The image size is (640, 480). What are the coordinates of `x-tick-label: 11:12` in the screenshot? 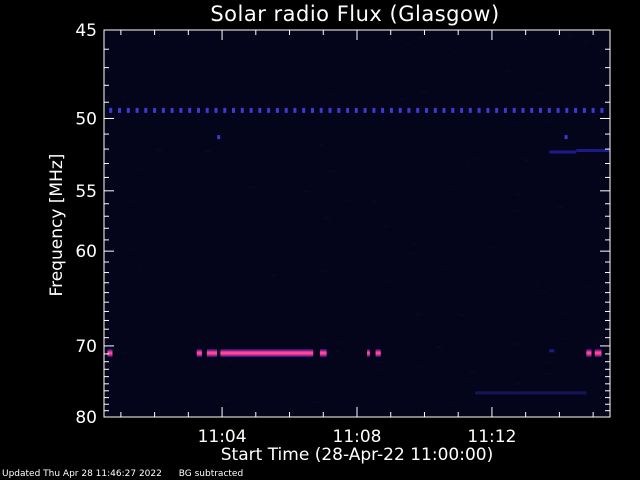 It's located at (491, 437).